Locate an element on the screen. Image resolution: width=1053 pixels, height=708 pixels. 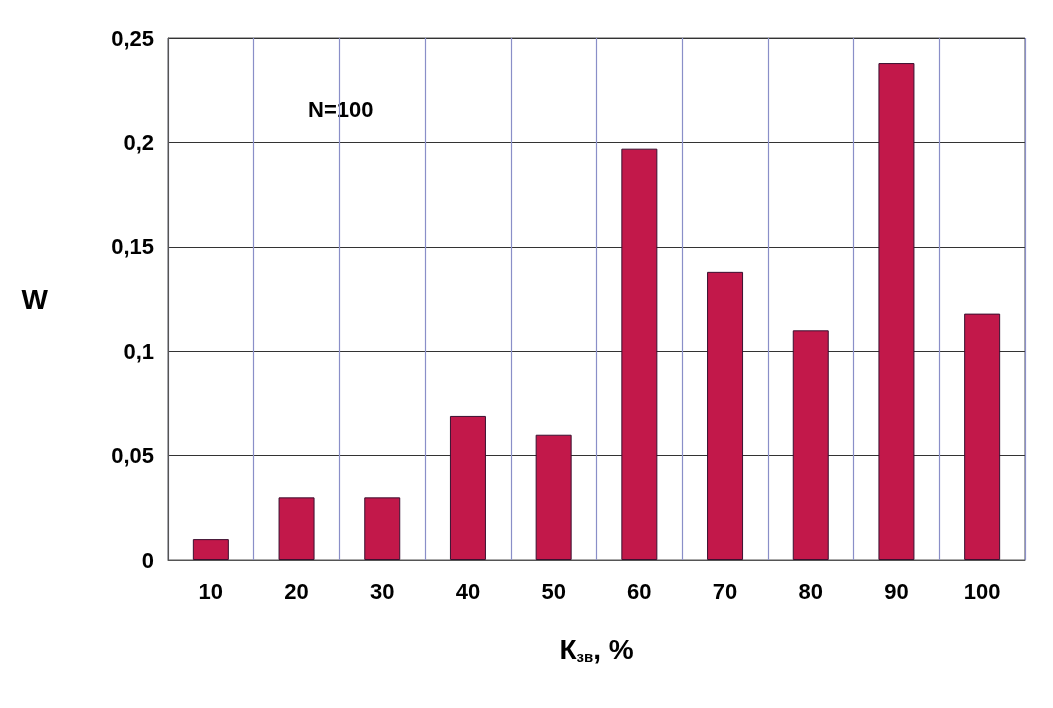
y-tick-label: 0,15 is located at coordinates (132, 247).